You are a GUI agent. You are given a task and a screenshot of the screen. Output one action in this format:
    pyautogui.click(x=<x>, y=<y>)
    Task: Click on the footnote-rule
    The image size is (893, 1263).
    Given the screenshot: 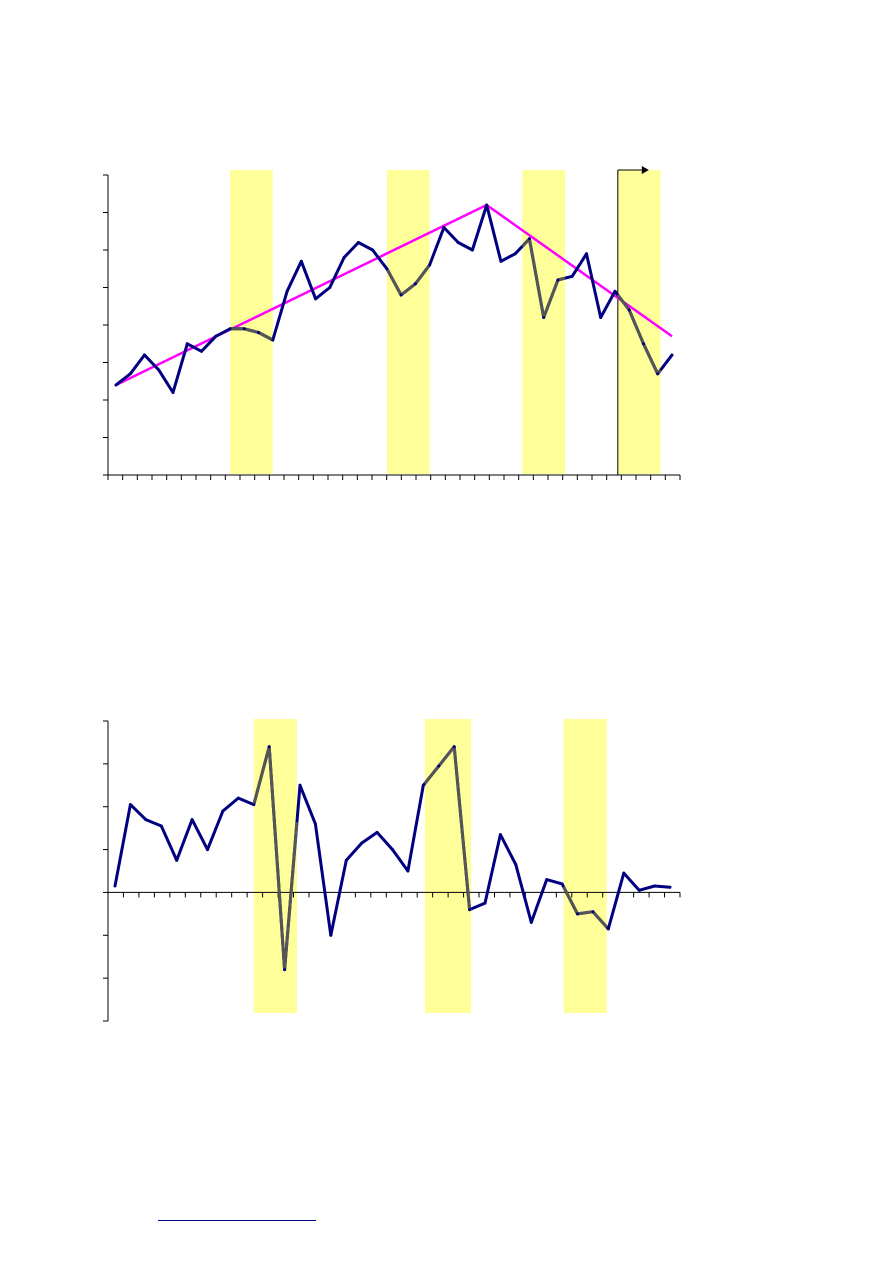 What is the action you would take?
    pyautogui.click(x=237, y=1220)
    